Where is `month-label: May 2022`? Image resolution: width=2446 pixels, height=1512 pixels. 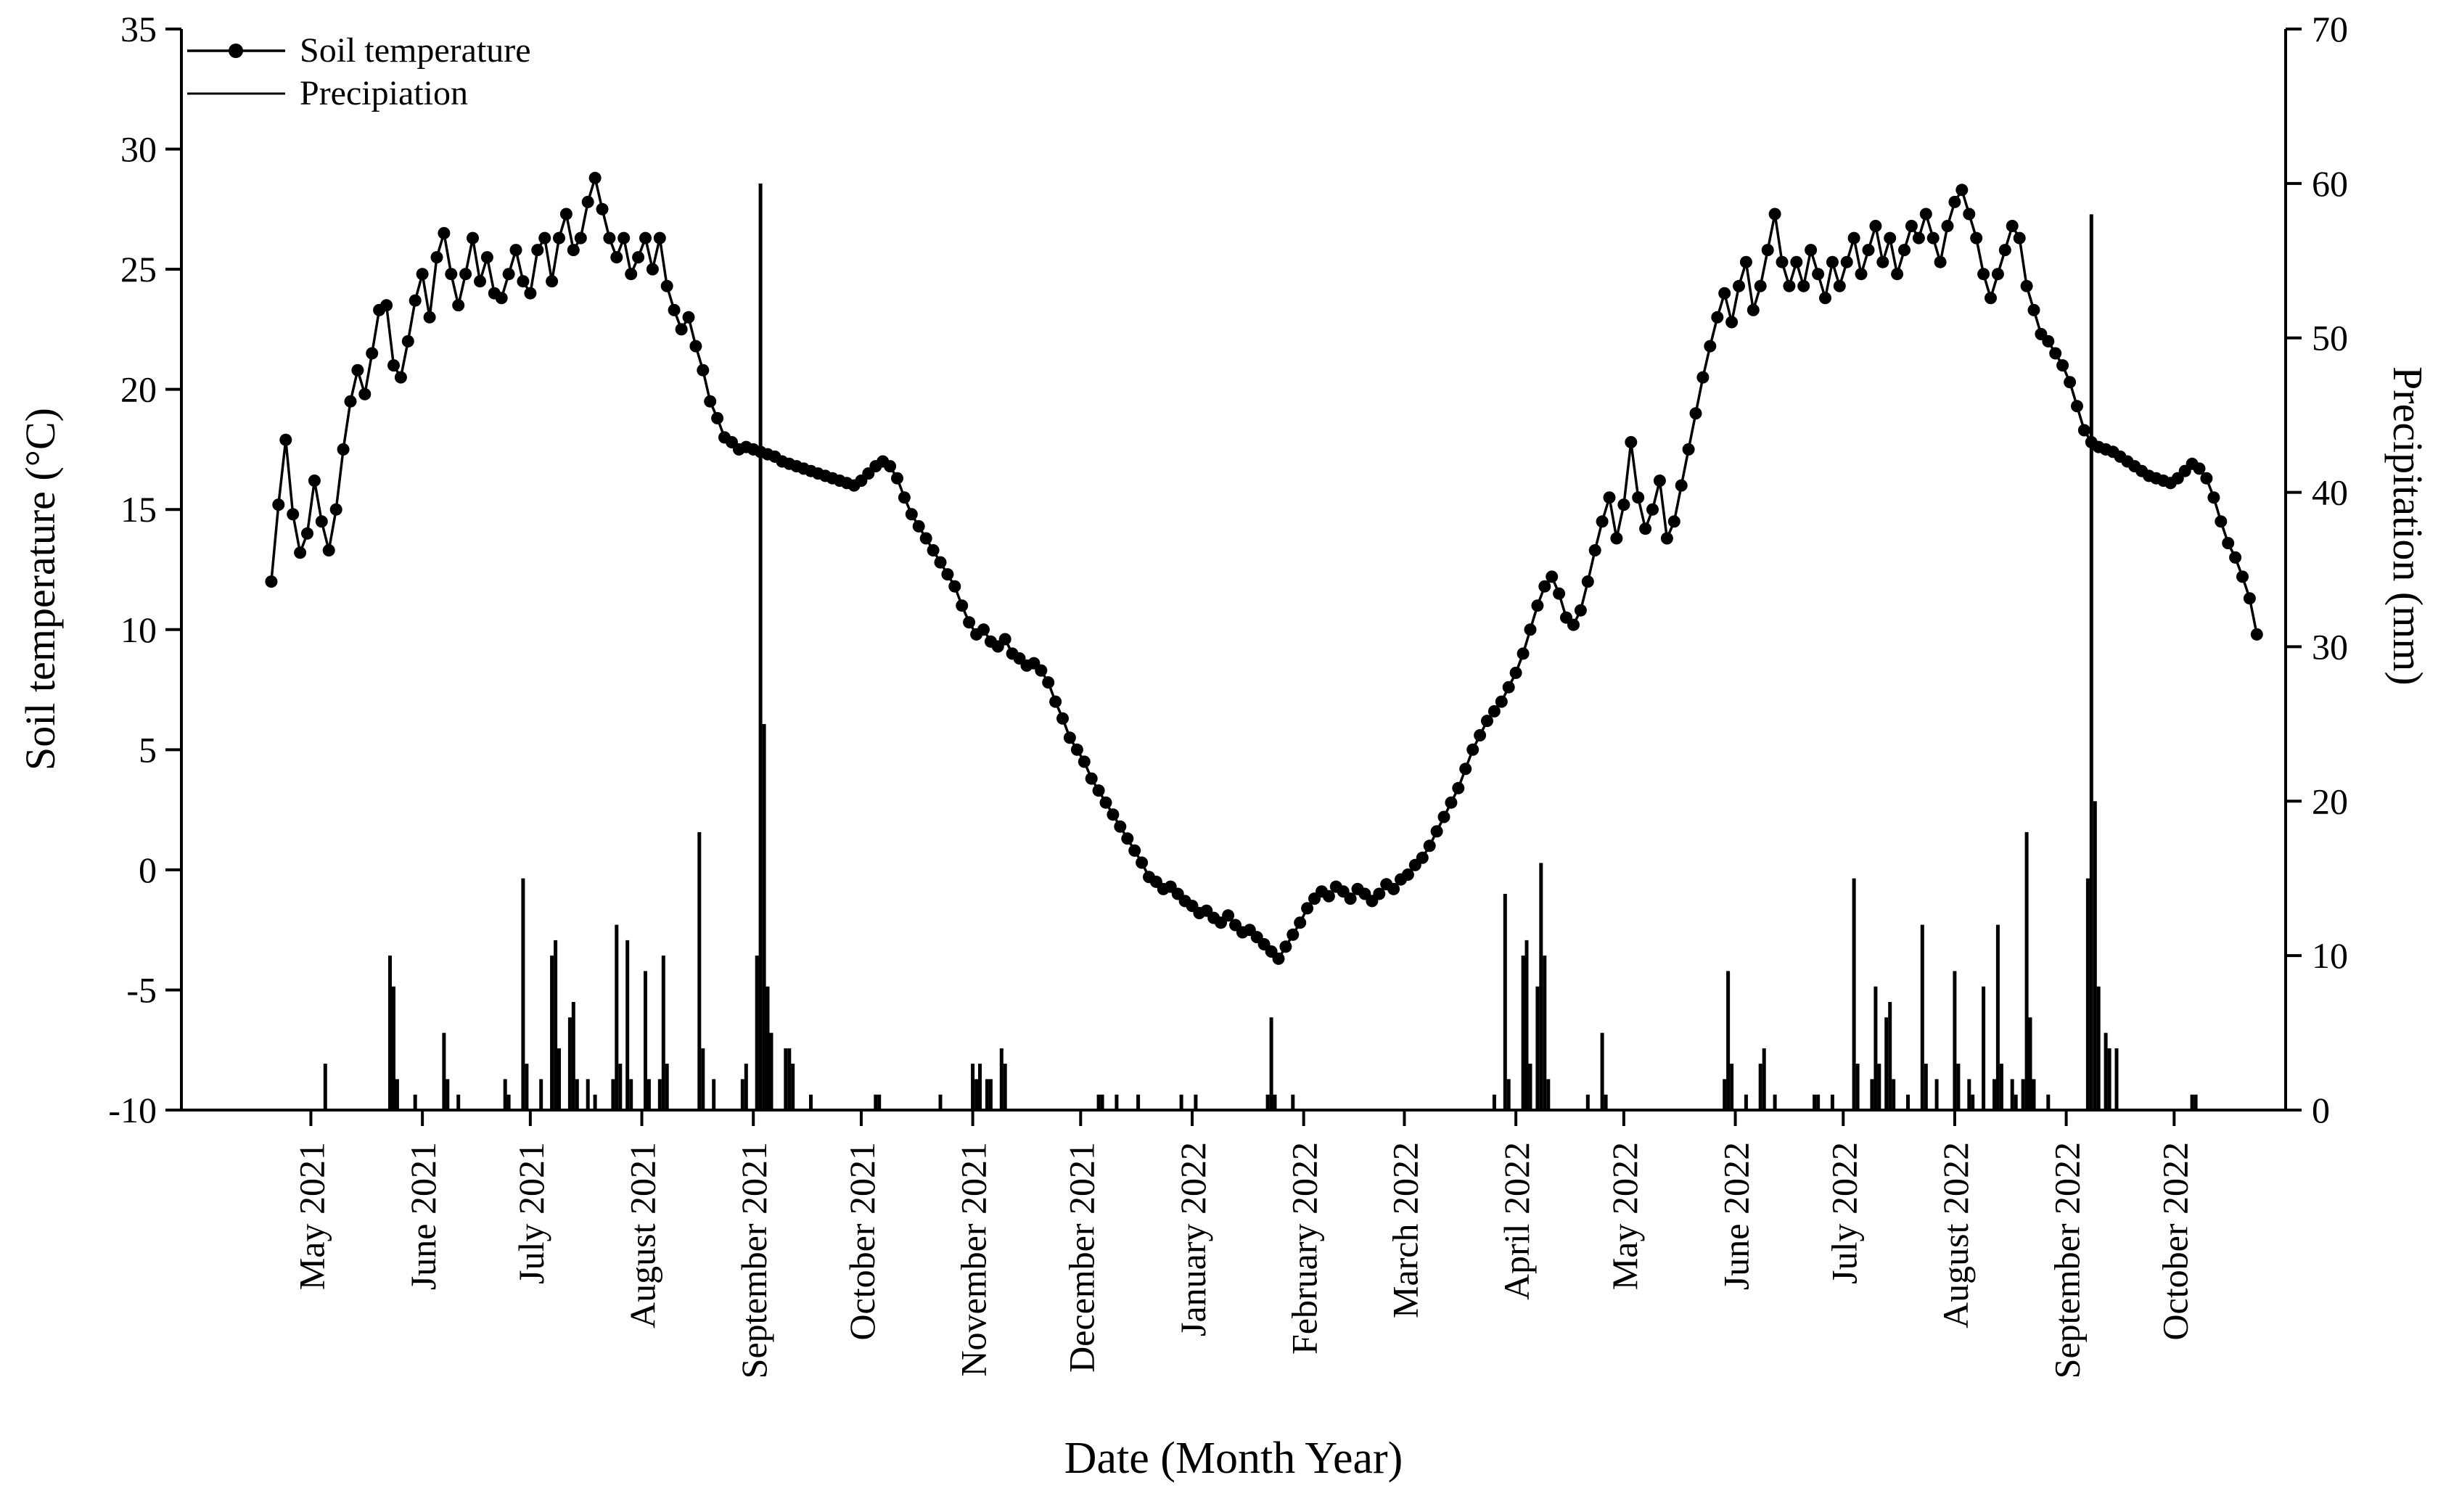
month-label: May 2022 is located at coordinates (1624, 1216).